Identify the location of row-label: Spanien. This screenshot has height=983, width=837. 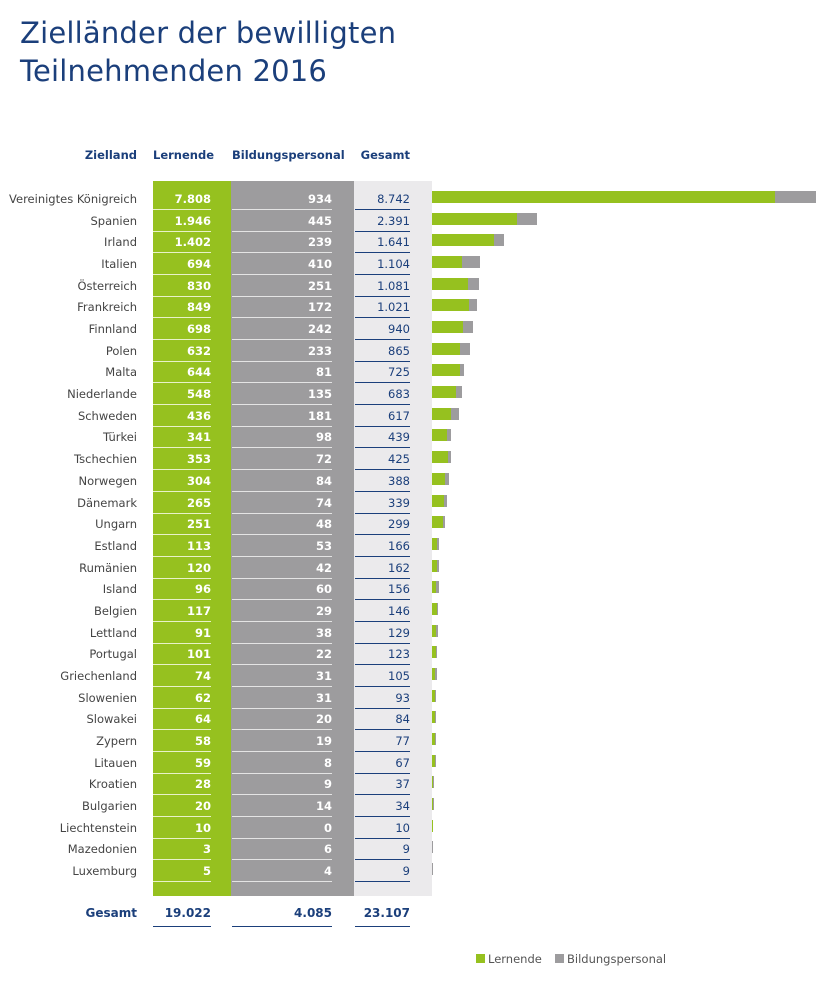
(114, 220).